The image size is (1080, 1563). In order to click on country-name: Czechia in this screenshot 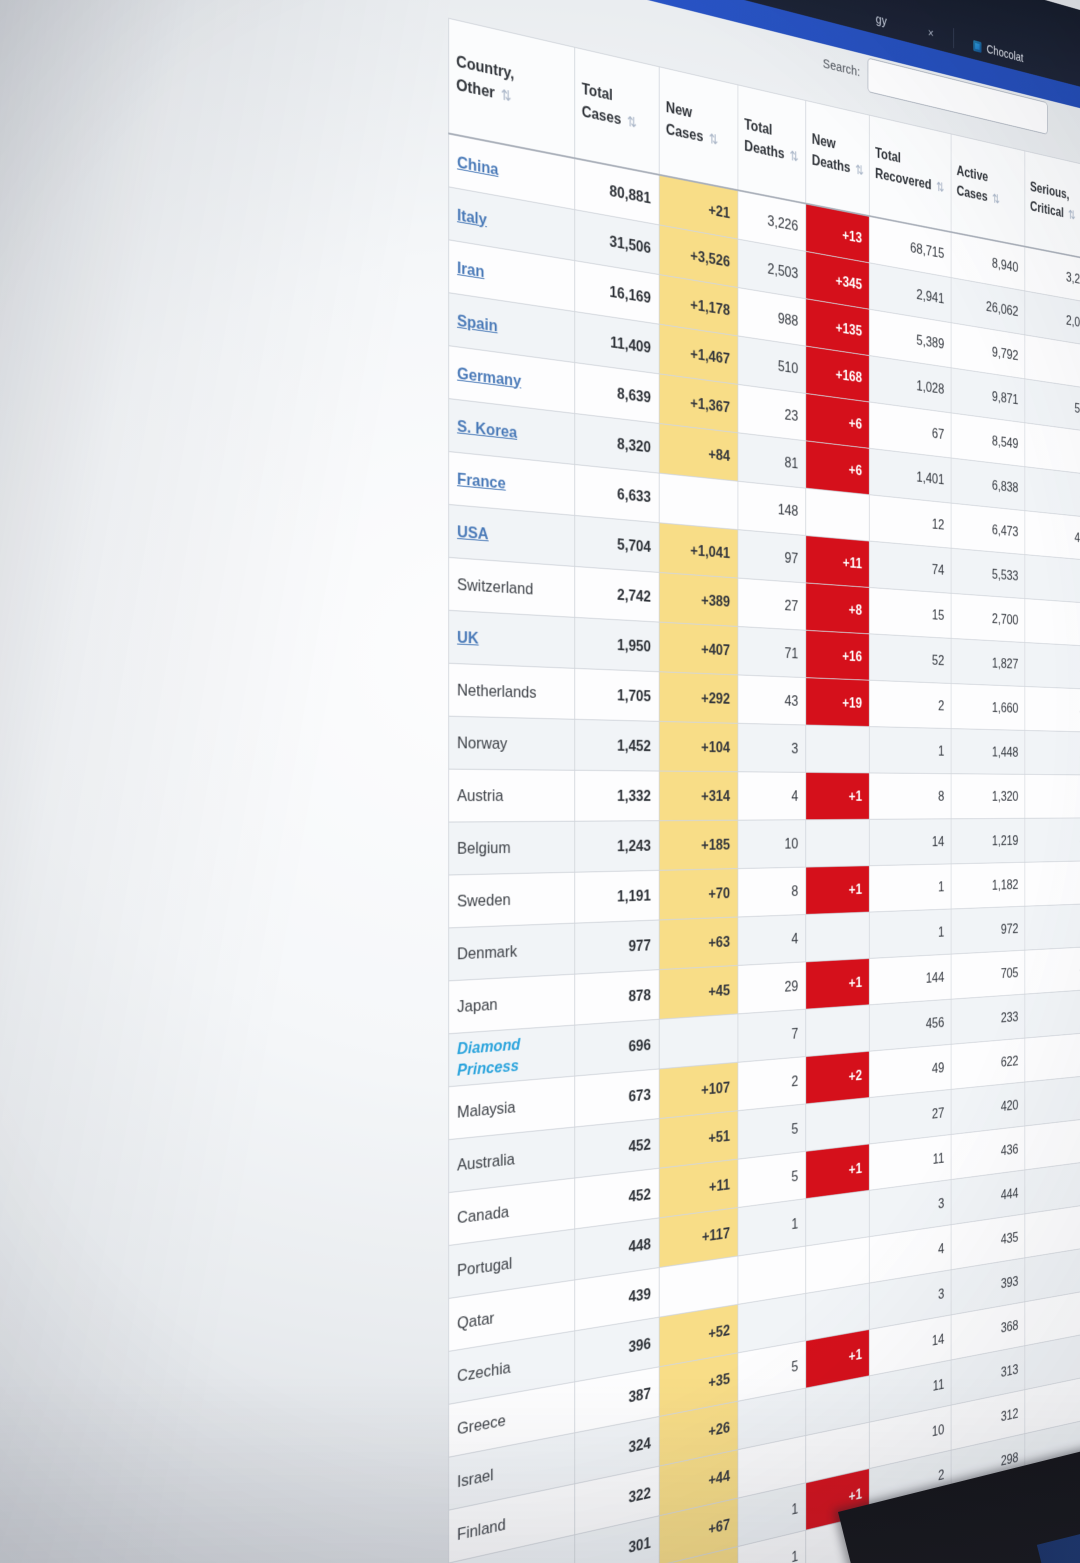, I will do `click(484, 1371)`.